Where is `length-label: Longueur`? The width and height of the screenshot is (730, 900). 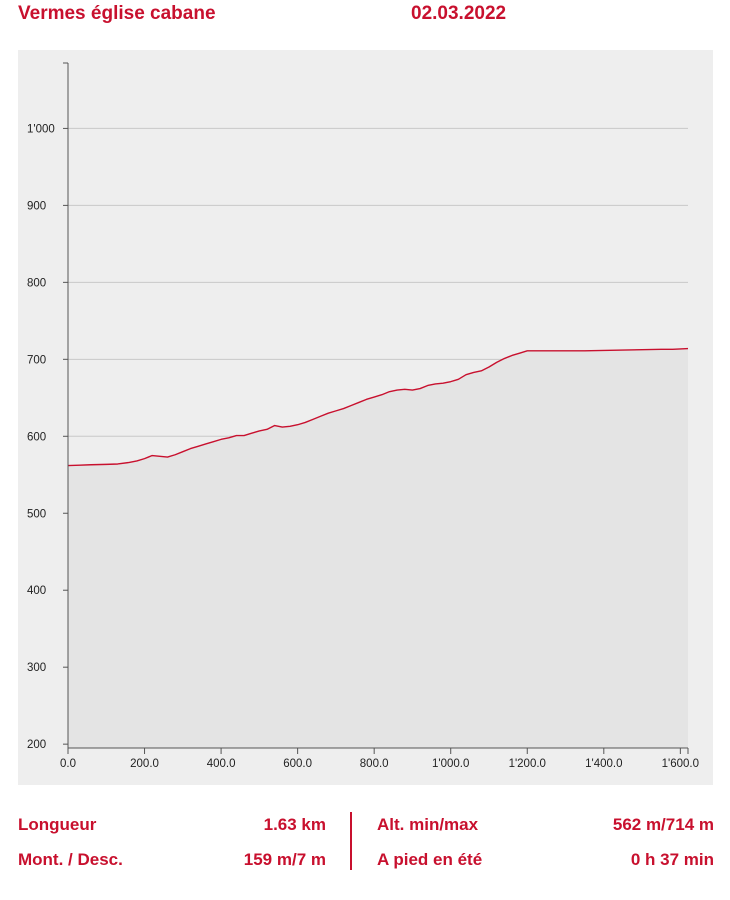 length-label: Longueur is located at coordinates (57, 824).